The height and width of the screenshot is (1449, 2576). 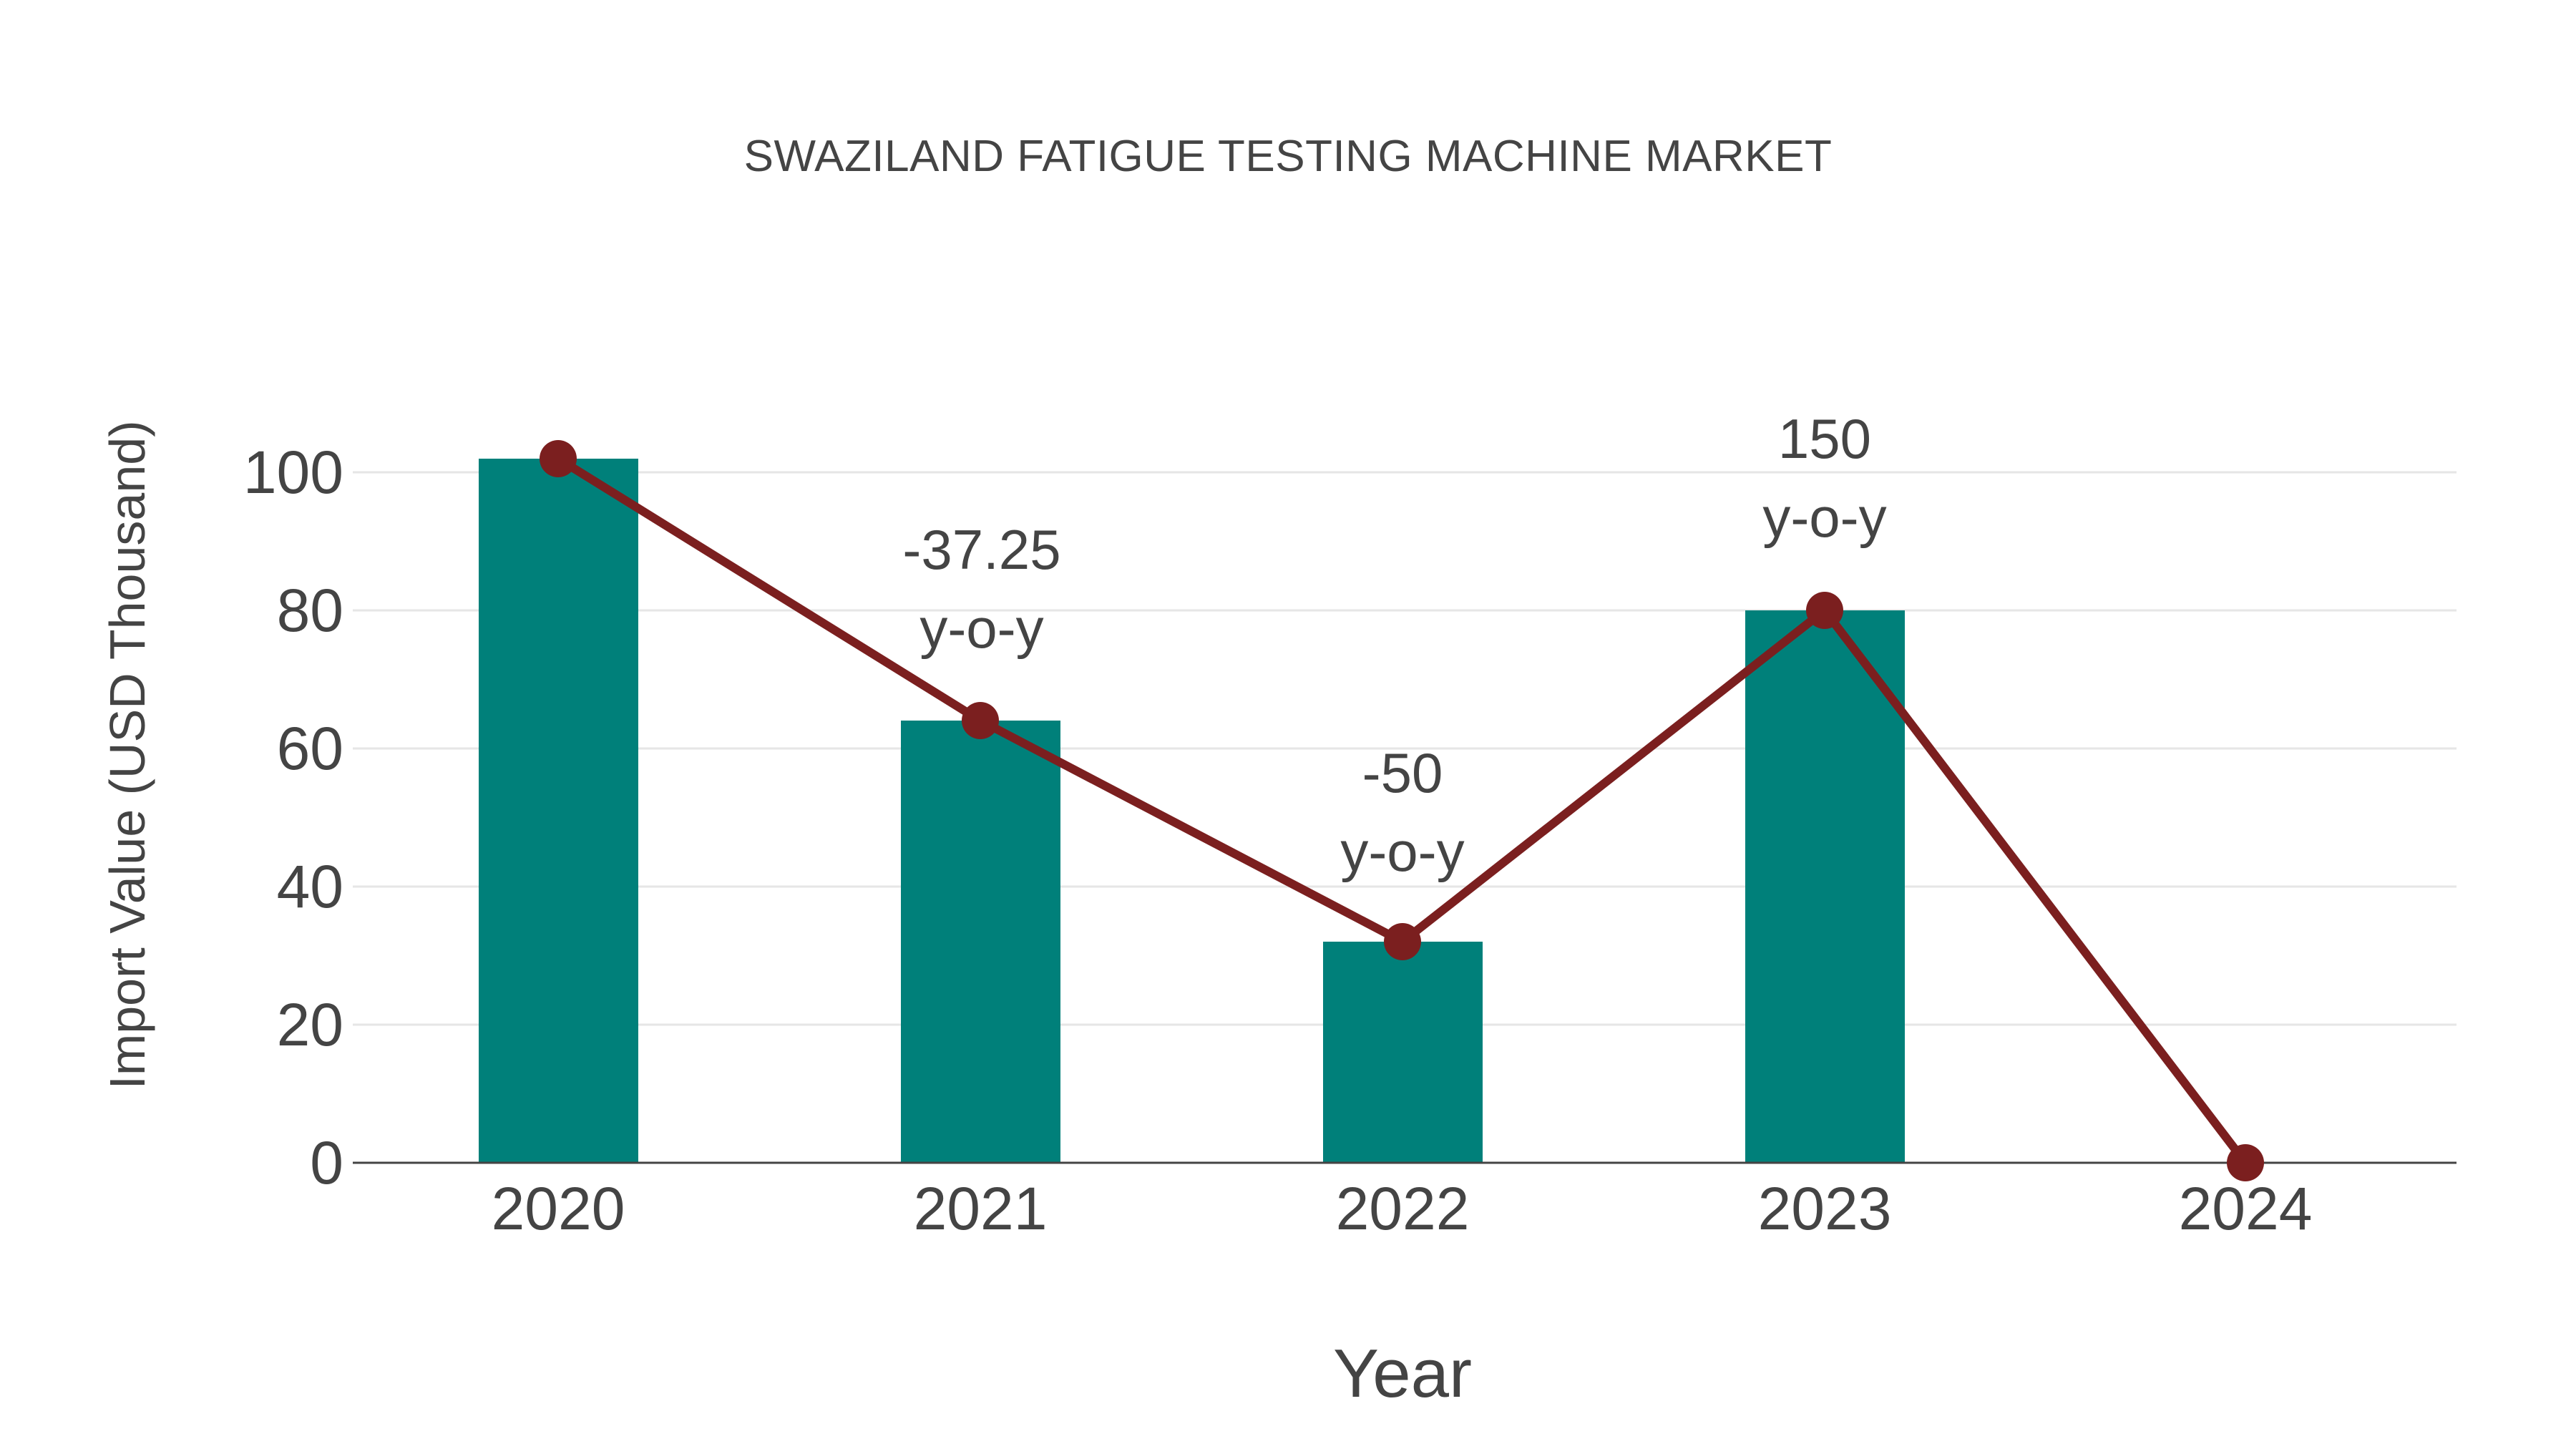 What do you see at coordinates (981, 942) in the screenshot?
I see `bar-2021` at bounding box center [981, 942].